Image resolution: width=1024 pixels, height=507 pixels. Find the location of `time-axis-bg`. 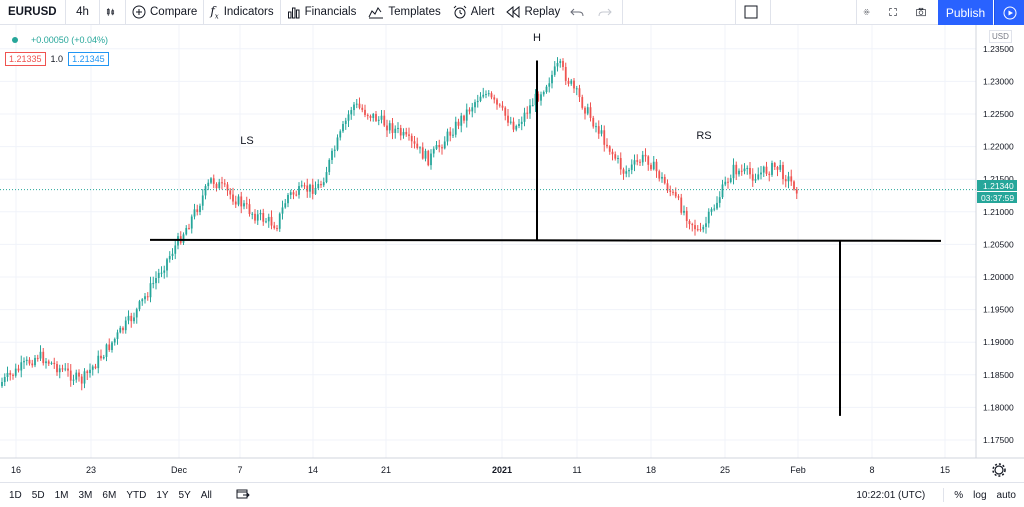

time-axis-bg is located at coordinates (488, 470).